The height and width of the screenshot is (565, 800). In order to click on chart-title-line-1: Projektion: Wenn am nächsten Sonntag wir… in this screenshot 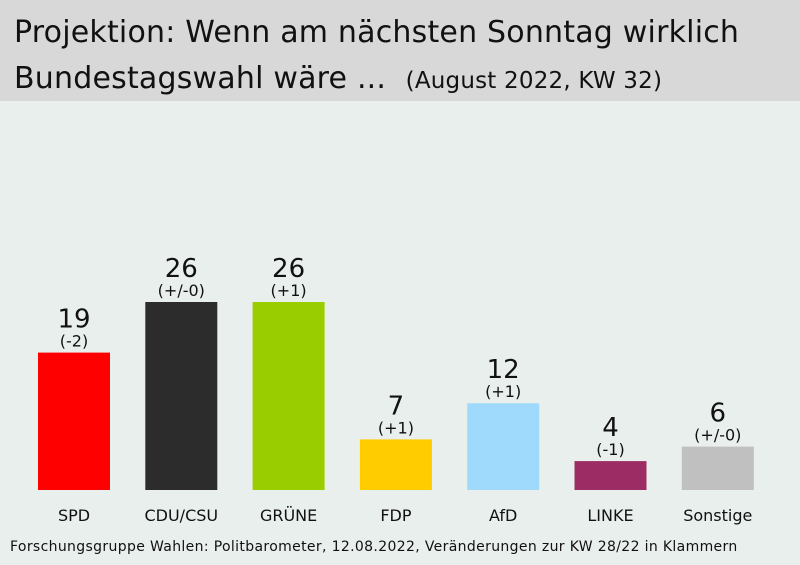, I will do `click(377, 32)`.